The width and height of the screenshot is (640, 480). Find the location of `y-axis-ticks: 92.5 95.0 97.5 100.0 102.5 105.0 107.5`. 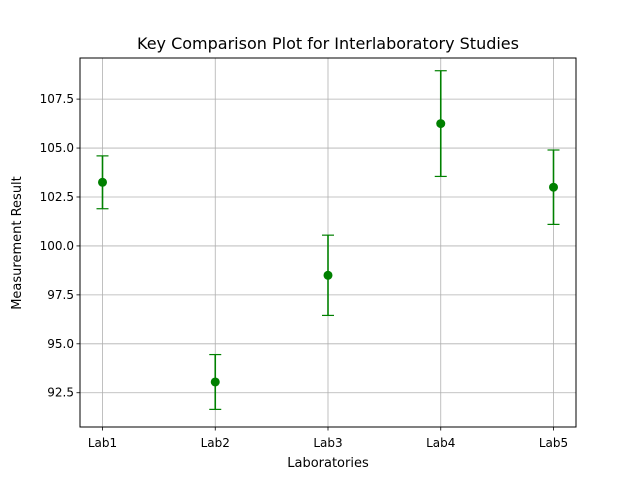

y-axis-ticks: 92.5 95.0 97.5 100.0 102.5 105.0 107.5 is located at coordinates (60, 246).